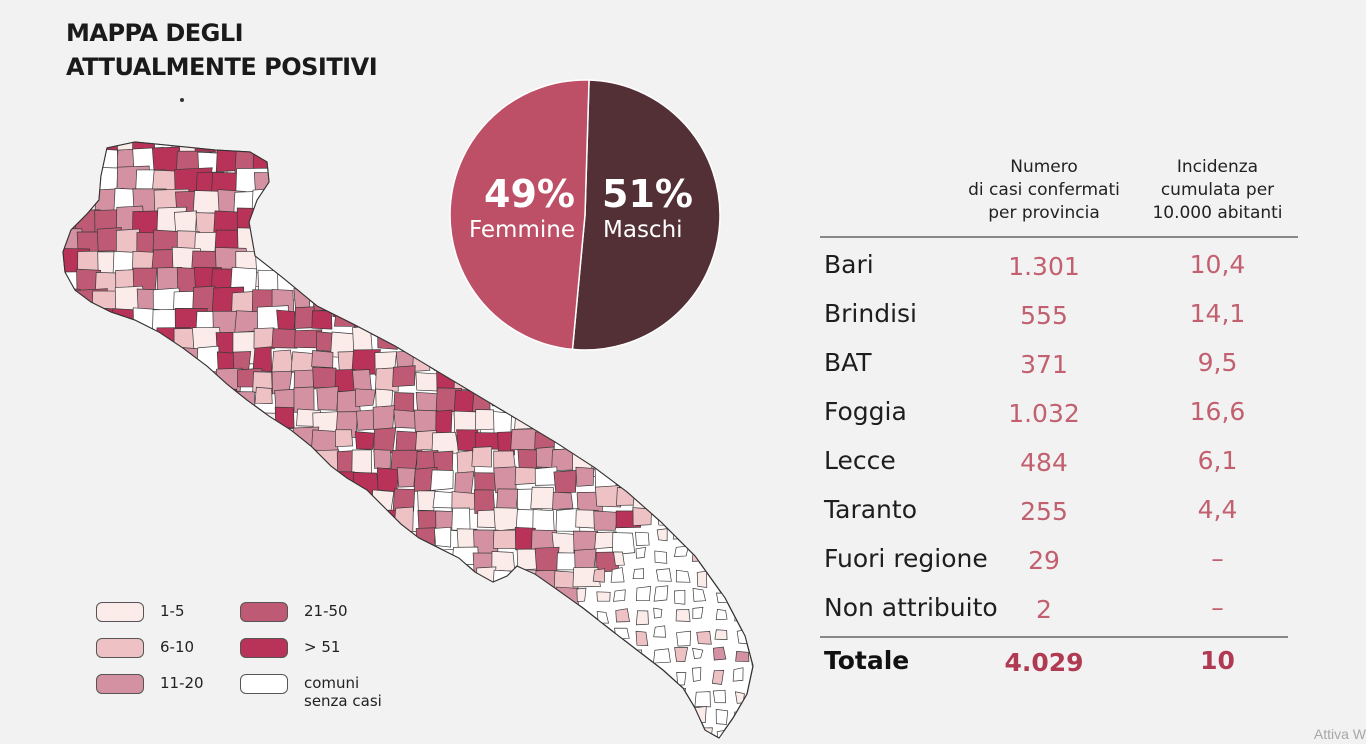 This screenshot has height=744, width=1366. Describe the element at coordinates (519, 215) in the screenshot. I see `pie-slice-female` at that location.